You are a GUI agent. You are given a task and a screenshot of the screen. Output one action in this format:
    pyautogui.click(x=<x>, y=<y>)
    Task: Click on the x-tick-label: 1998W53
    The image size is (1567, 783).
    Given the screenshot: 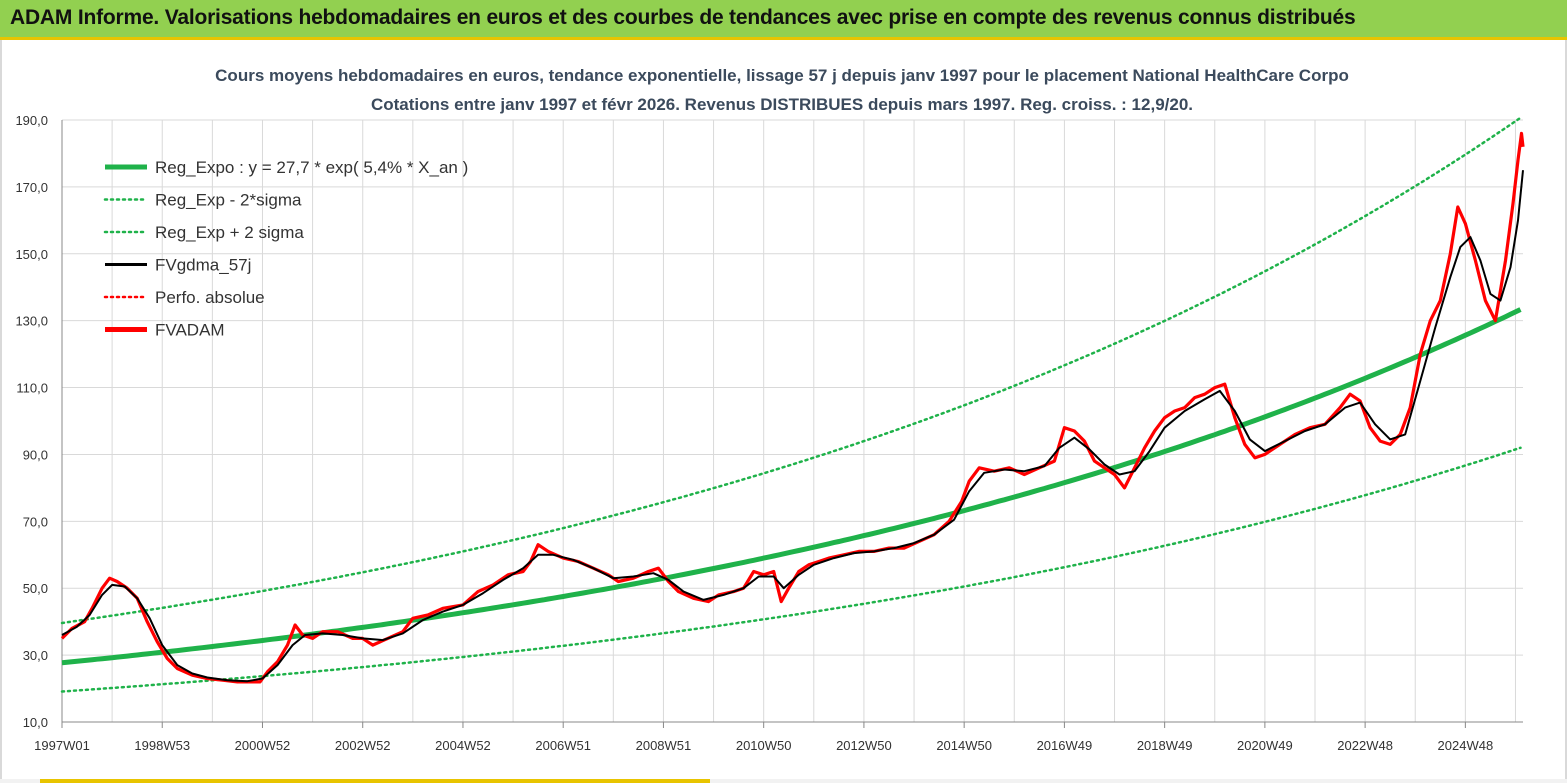 What is the action you would take?
    pyautogui.click(x=162, y=745)
    